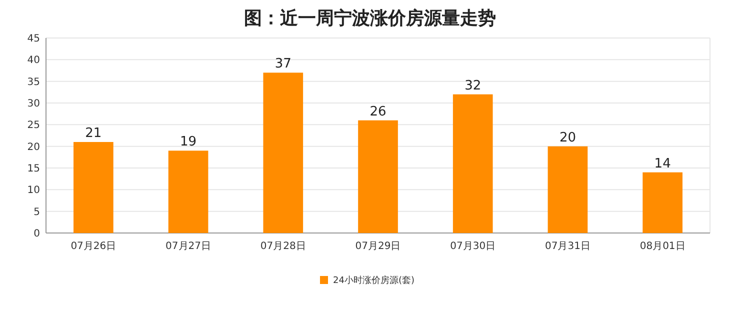 Image resolution: width=740 pixels, height=312 pixels. What do you see at coordinates (663, 246) in the screenshot?
I see `x-tick-label: 08月01日` at bounding box center [663, 246].